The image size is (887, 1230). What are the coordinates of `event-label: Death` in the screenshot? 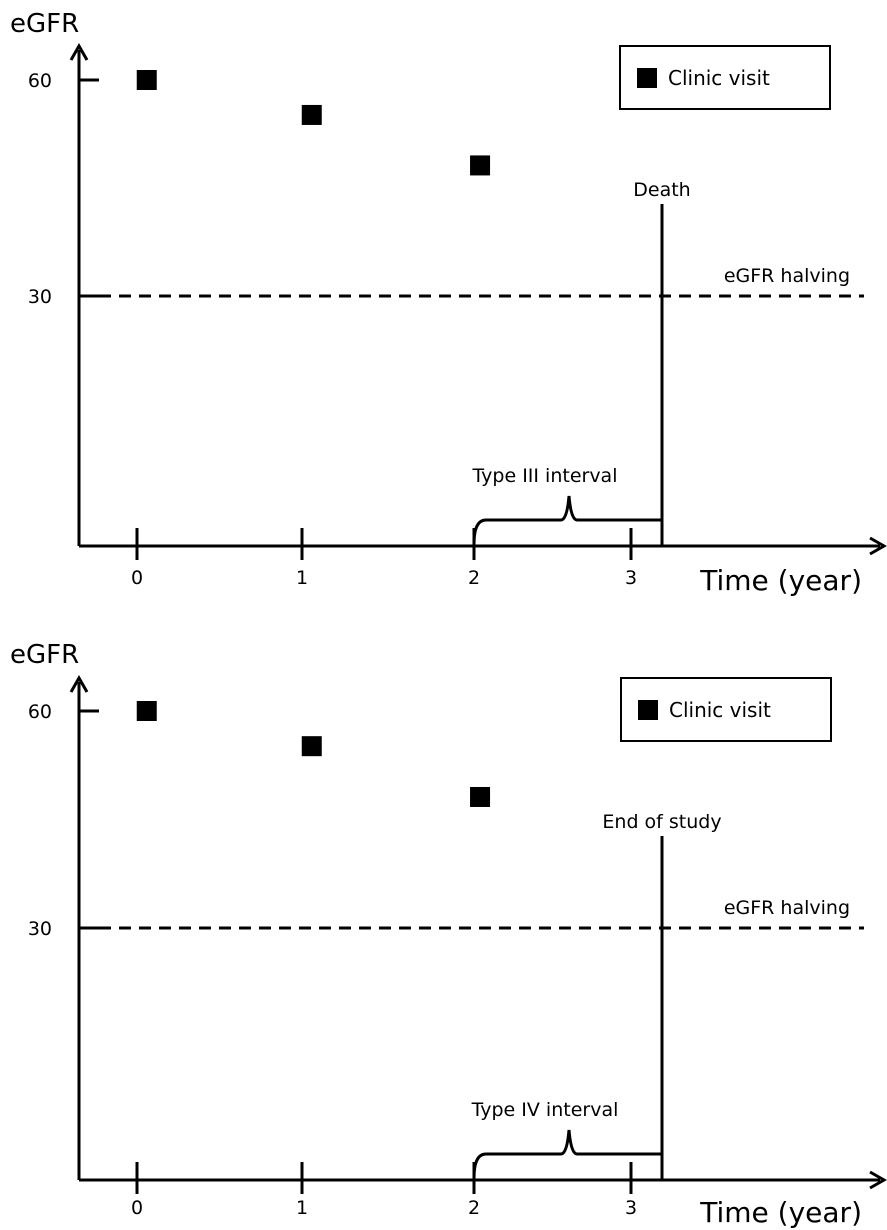 It's located at (661, 190).